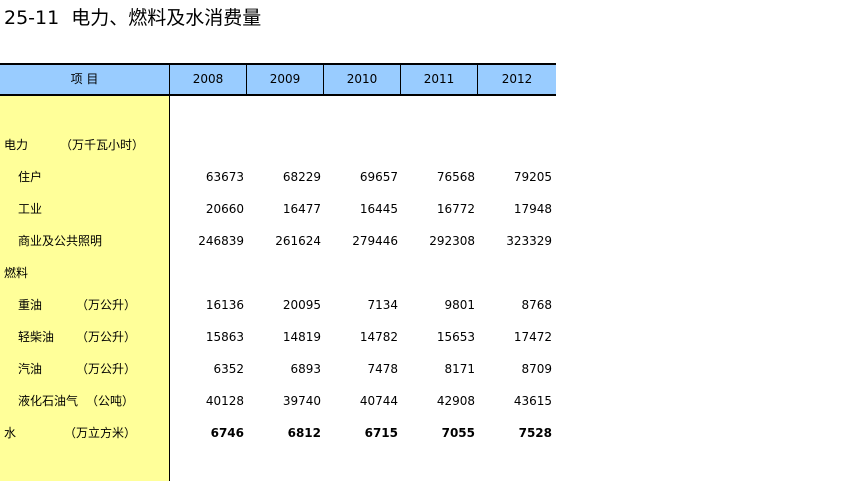 This screenshot has width=863, height=481. What do you see at coordinates (278, 145) in the screenshot?
I see `table-row: 电力 （万千瓦小时）` at bounding box center [278, 145].